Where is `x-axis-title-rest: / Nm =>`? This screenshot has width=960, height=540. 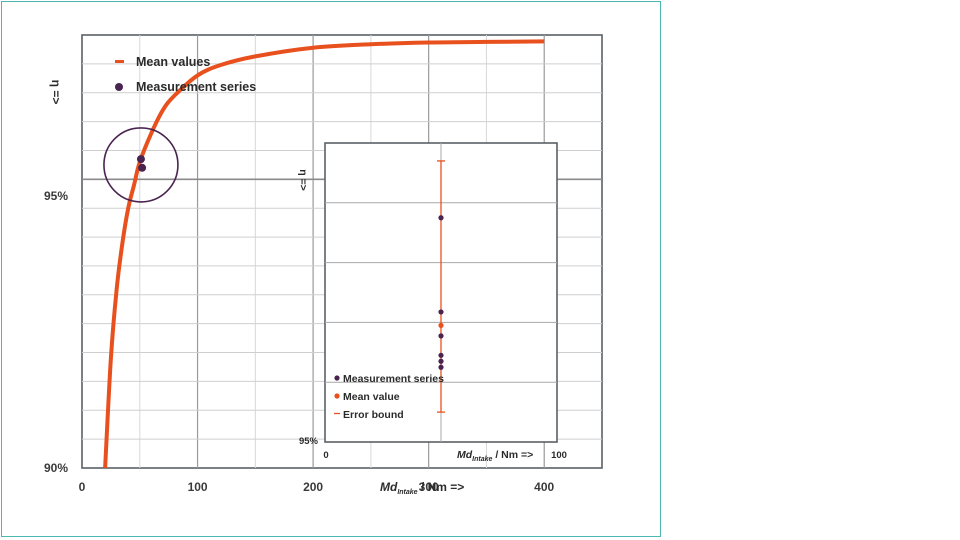
x-axis-title-rest: / Nm => is located at coordinates (441, 487).